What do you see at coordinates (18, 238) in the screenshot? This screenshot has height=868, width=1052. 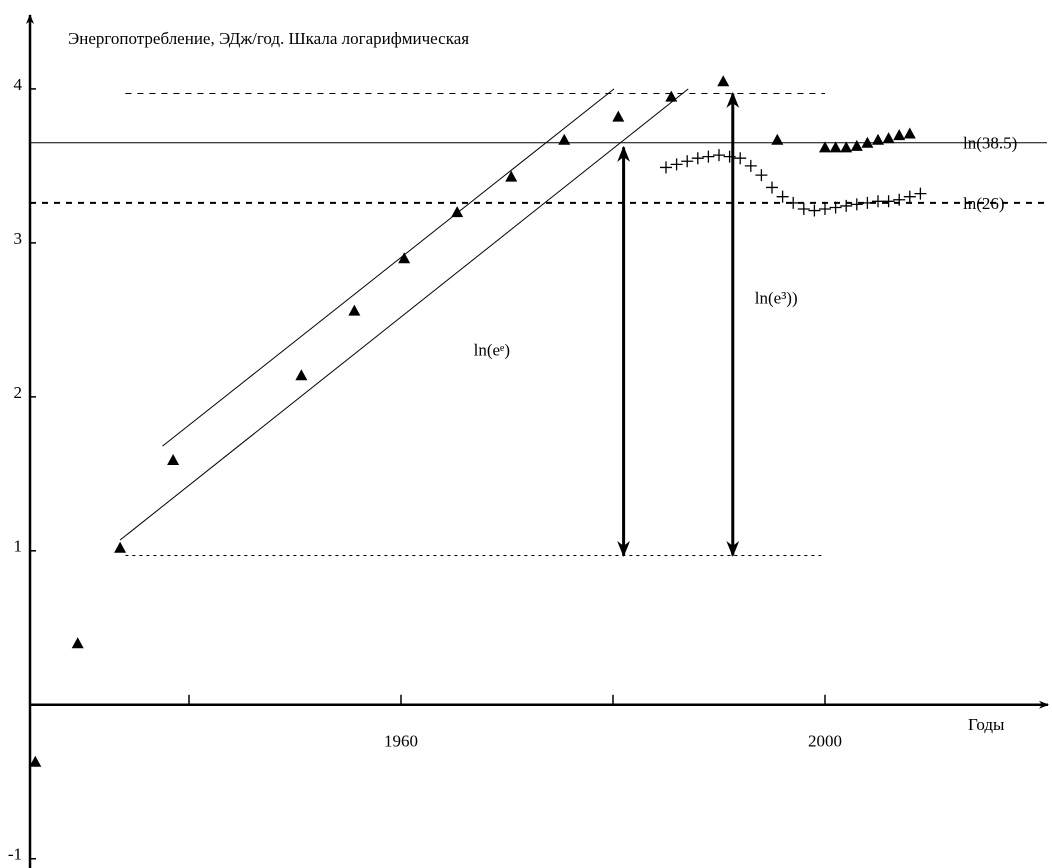 I see `y-tick-label: 3` at bounding box center [18, 238].